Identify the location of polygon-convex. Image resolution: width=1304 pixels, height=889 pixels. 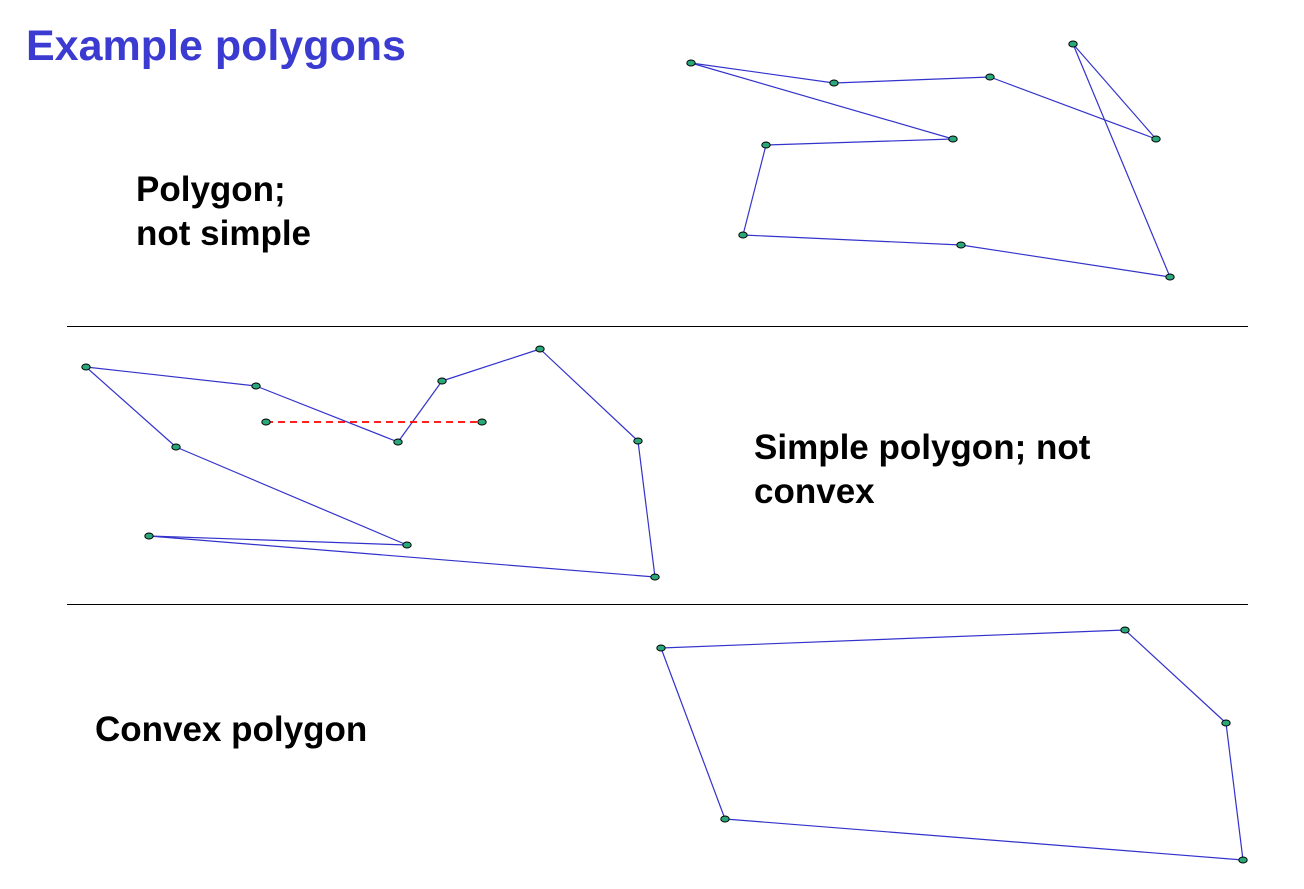
(952, 745).